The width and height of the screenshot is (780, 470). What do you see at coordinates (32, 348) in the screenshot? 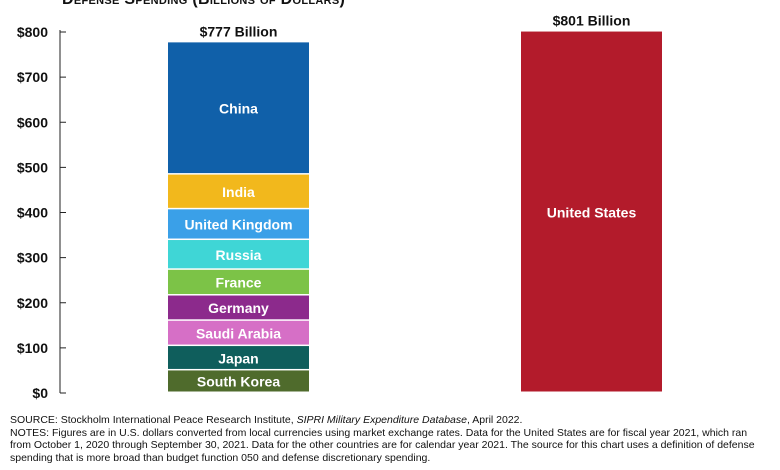
I see `y-tick-label: $100` at bounding box center [32, 348].